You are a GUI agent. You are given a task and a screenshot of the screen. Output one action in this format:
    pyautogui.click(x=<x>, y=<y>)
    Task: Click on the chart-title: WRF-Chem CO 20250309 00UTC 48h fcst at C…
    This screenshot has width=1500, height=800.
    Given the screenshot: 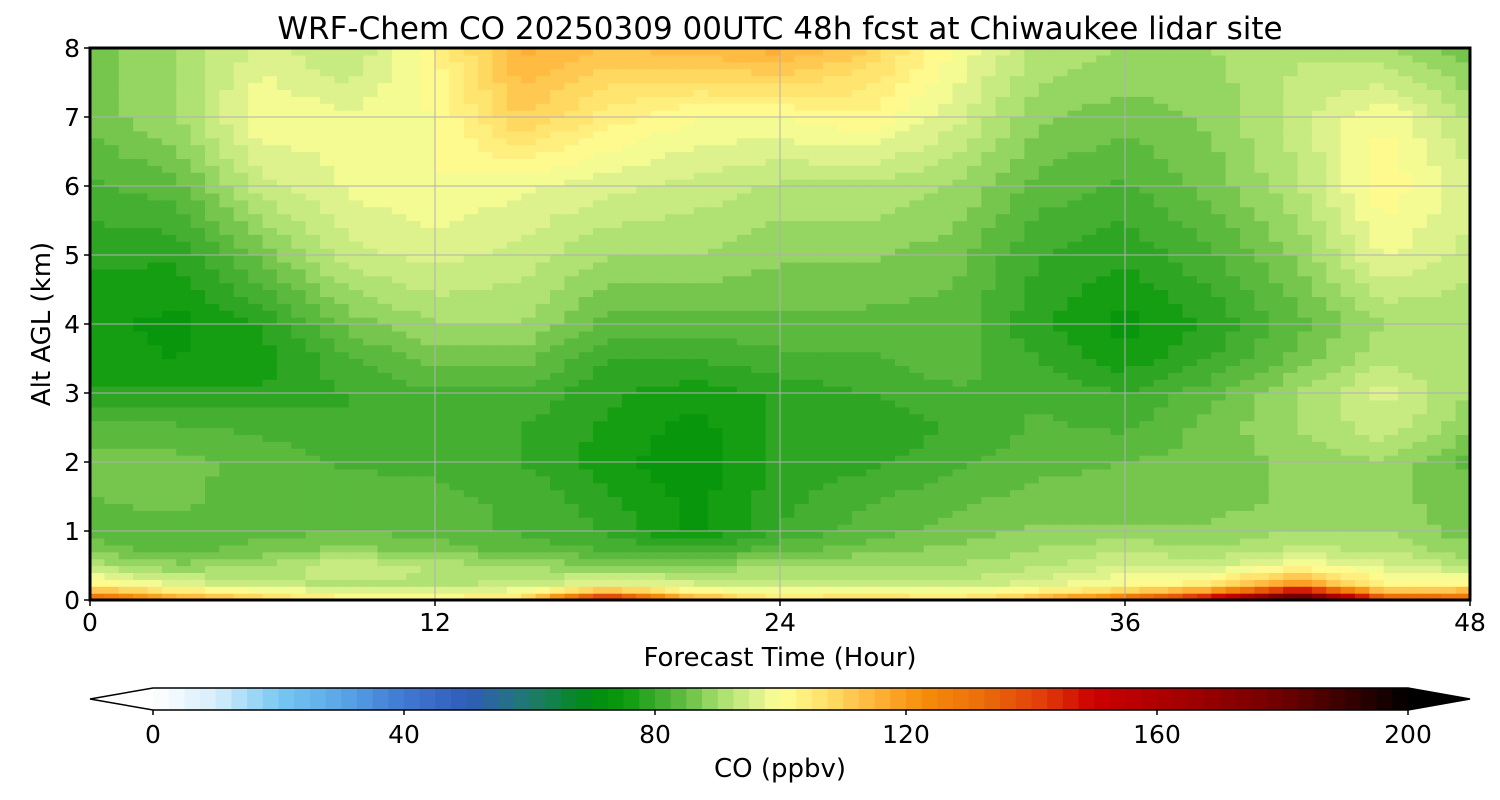 What is the action you would take?
    pyautogui.click(x=779, y=29)
    